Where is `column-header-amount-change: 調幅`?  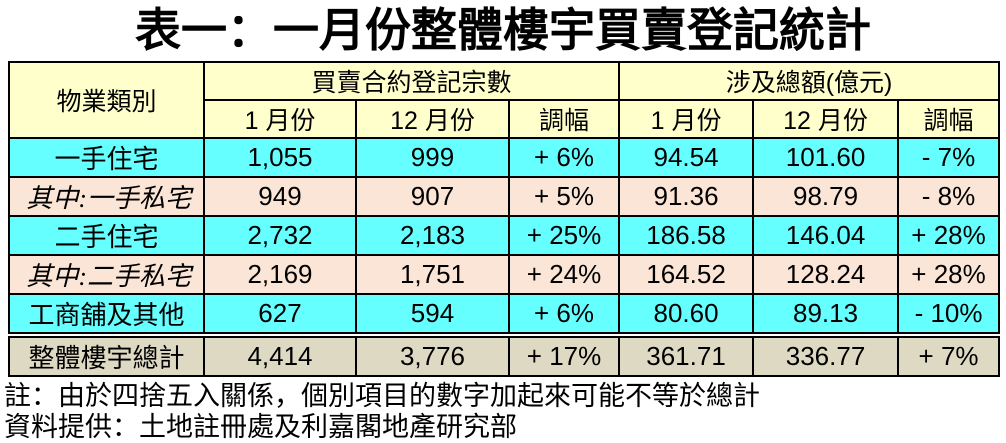
column-header-amount-change: 調幅 is located at coordinates (949, 119).